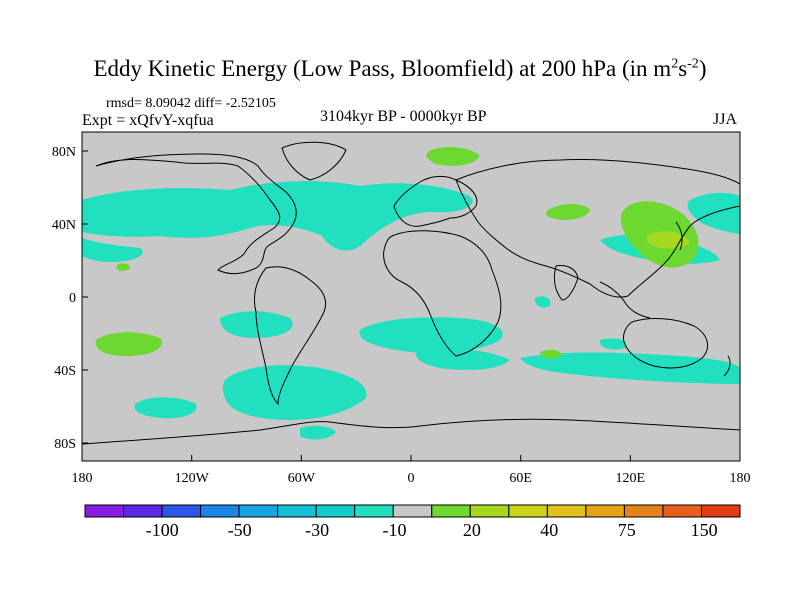 This screenshot has width=800, height=600. What do you see at coordinates (566, 283) in the screenshot?
I see `coastline-india` at bounding box center [566, 283].